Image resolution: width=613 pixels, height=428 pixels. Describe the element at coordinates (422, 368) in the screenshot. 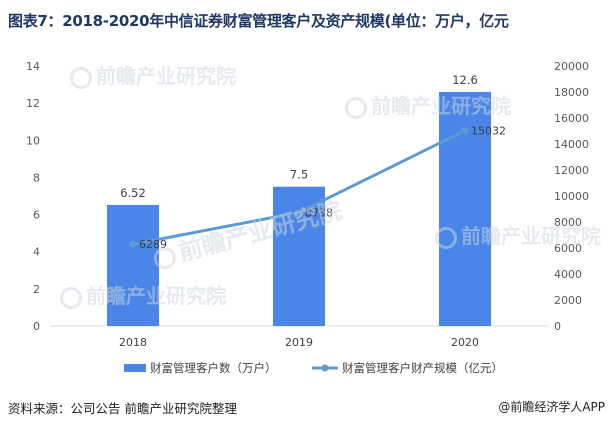

I see `legend-line-label: 财富管理客户财产规模（亿元）` at that location.